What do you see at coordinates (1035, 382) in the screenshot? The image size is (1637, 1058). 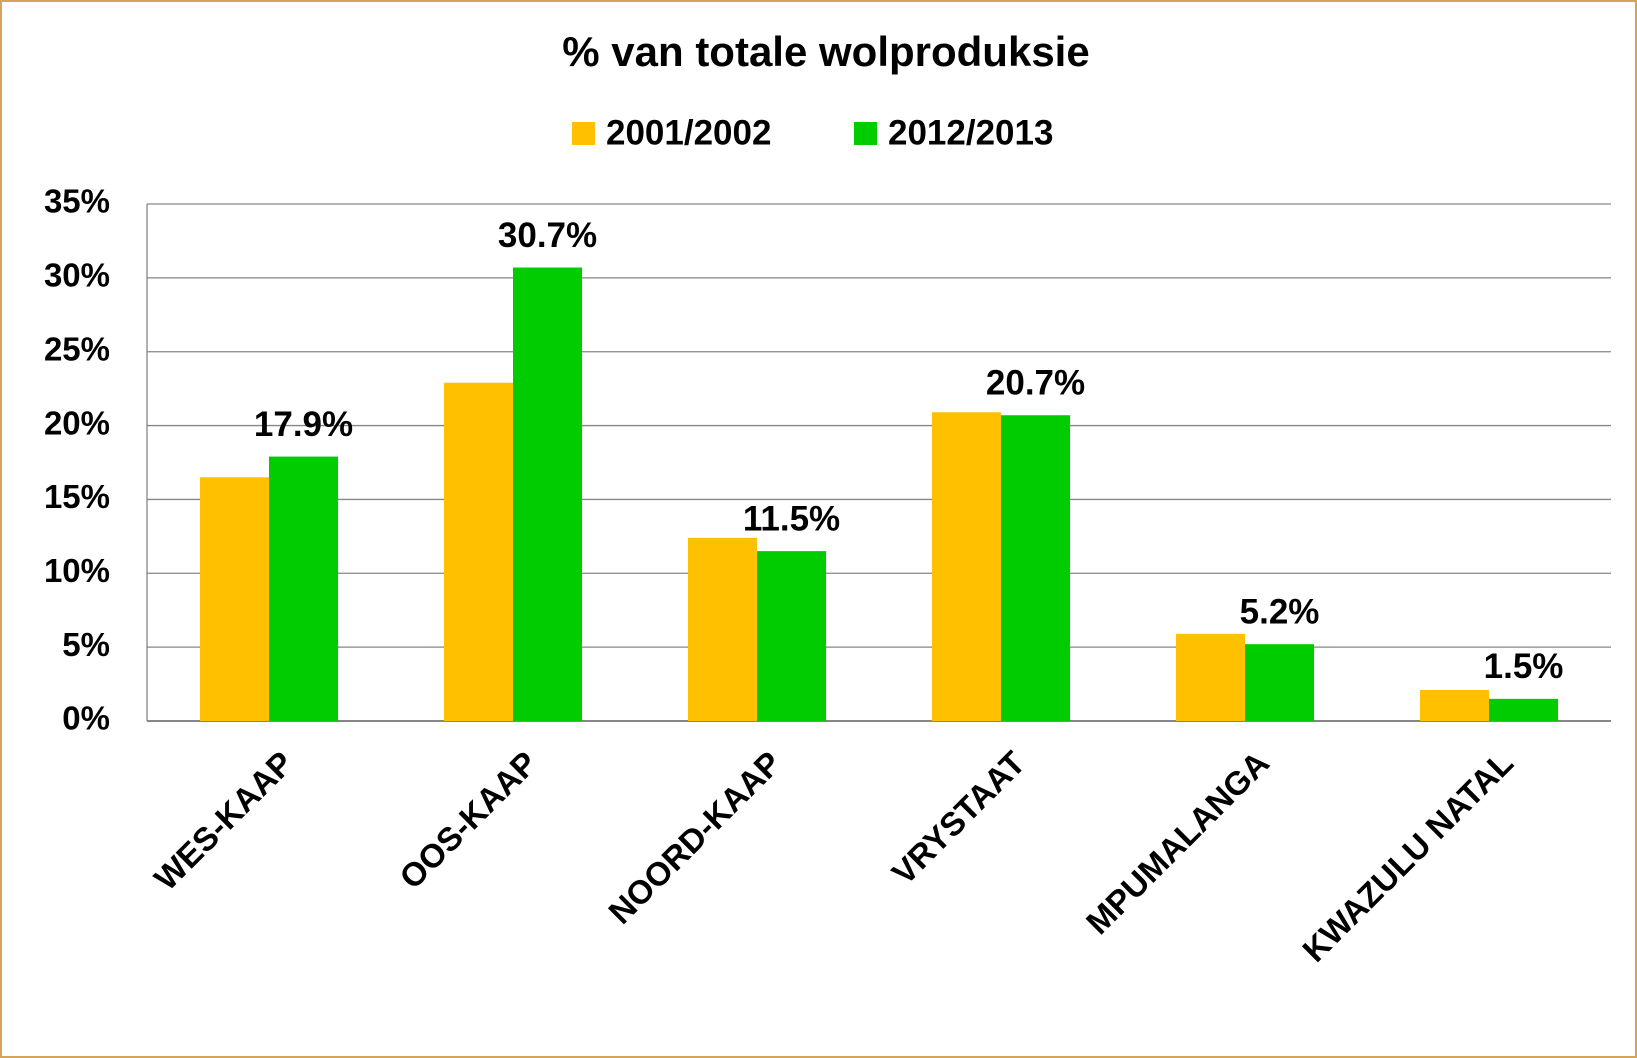 I see `data-label: 20.7%` at bounding box center [1035, 382].